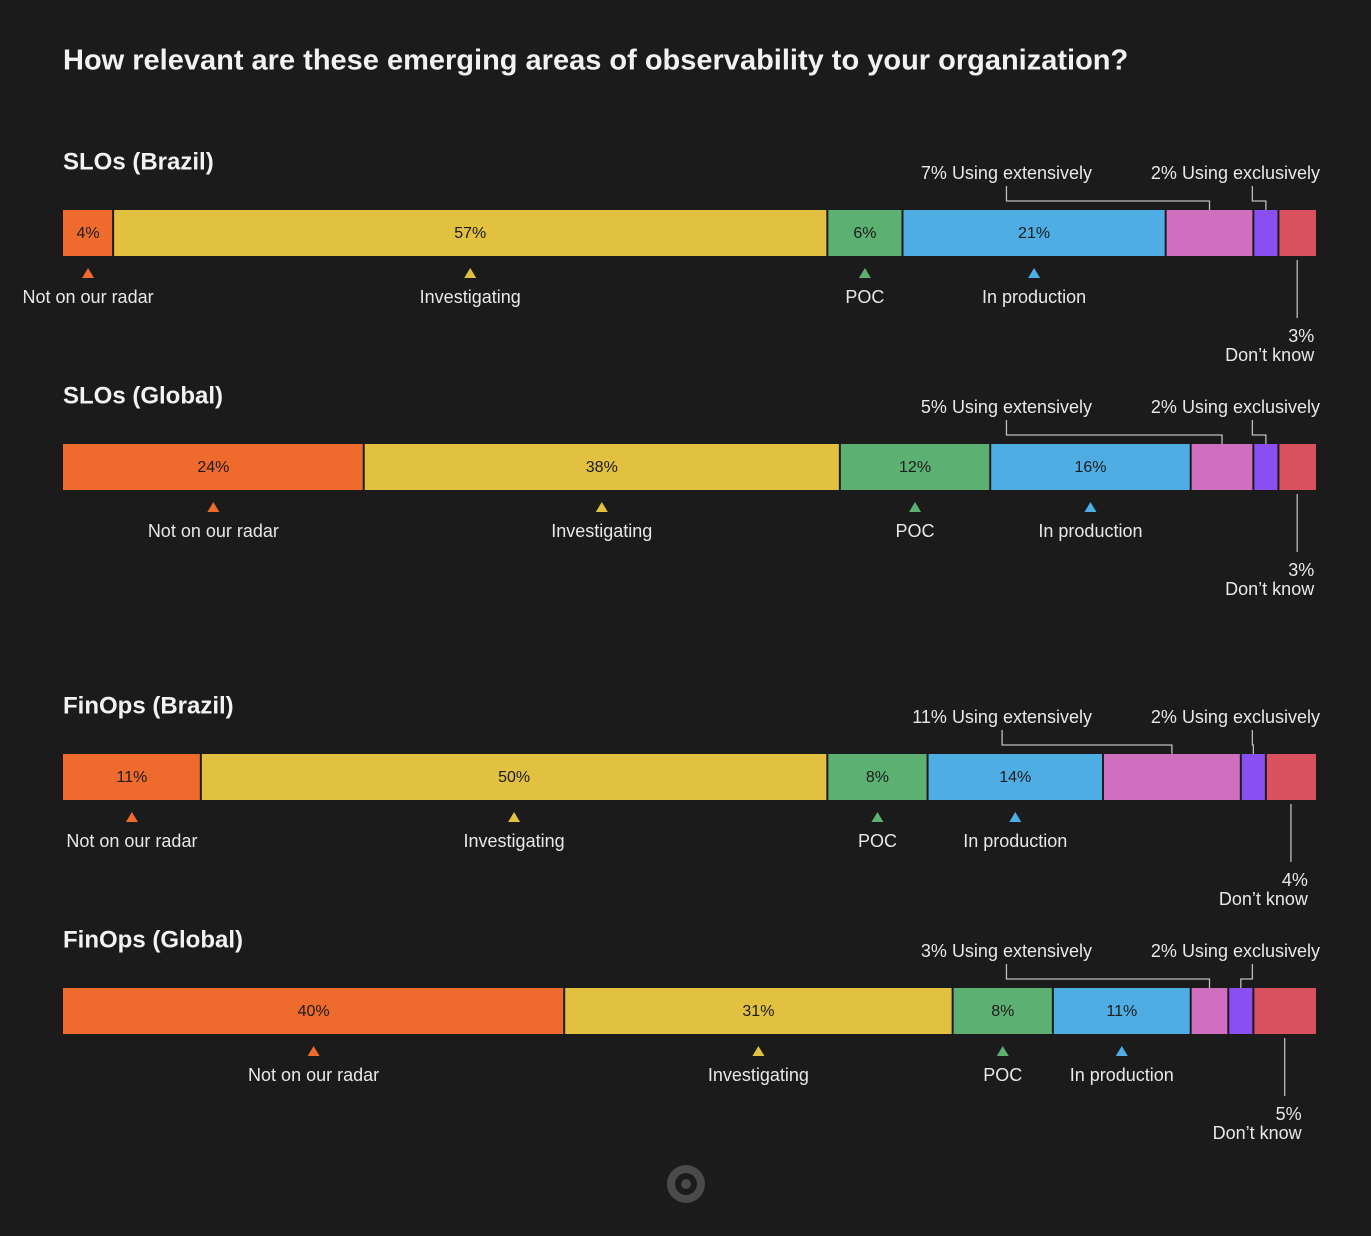 This screenshot has height=1236, width=1371. What do you see at coordinates (143, 395) in the screenshot?
I see `panel-title: SLOs (Global)` at bounding box center [143, 395].